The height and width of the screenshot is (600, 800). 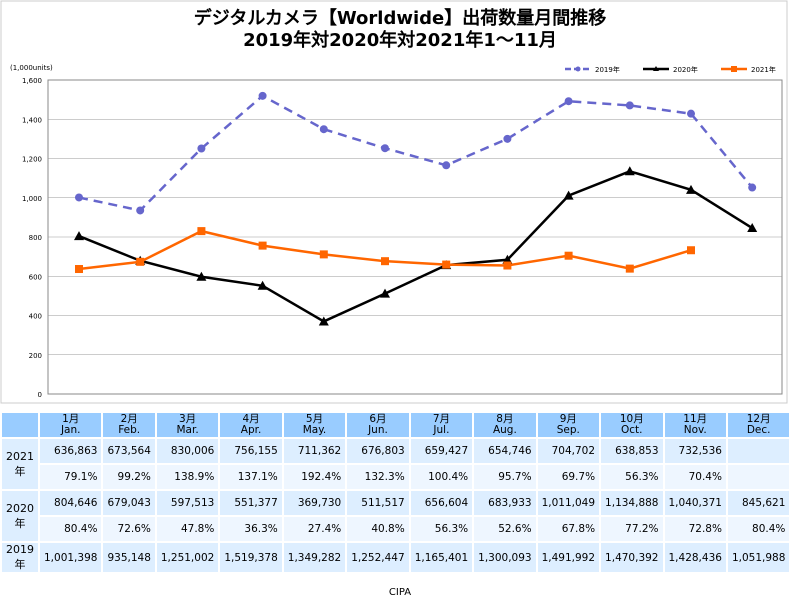 What do you see at coordinates (378, 529) in the screenshot?
I see `ratio-cell: 40.8%` at bounding box center [378, 529].